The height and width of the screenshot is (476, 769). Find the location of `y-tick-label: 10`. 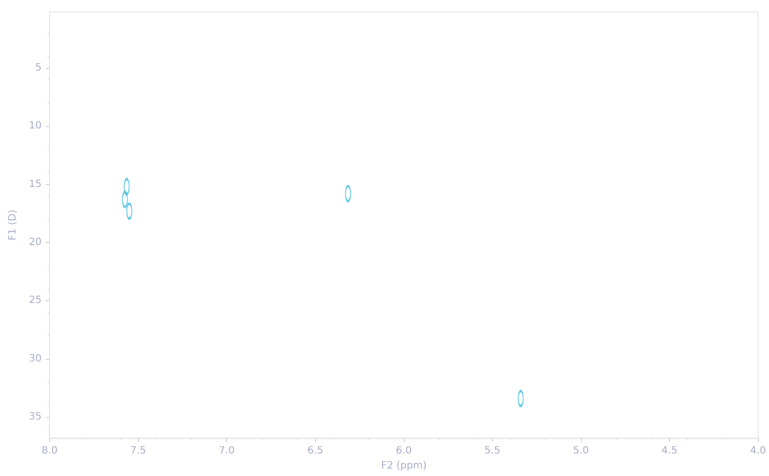

y-tick-label: 10 is located at coordinates (35, 126).